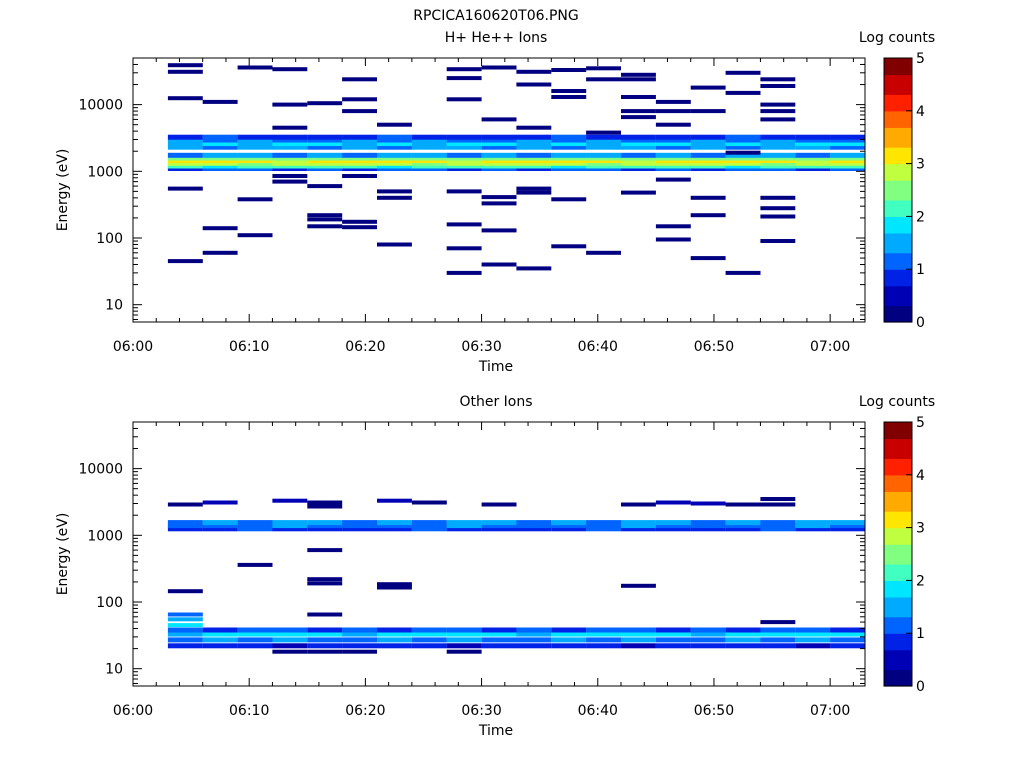  I want to click on colorbar-tick-label: 4, so click(920, 476).